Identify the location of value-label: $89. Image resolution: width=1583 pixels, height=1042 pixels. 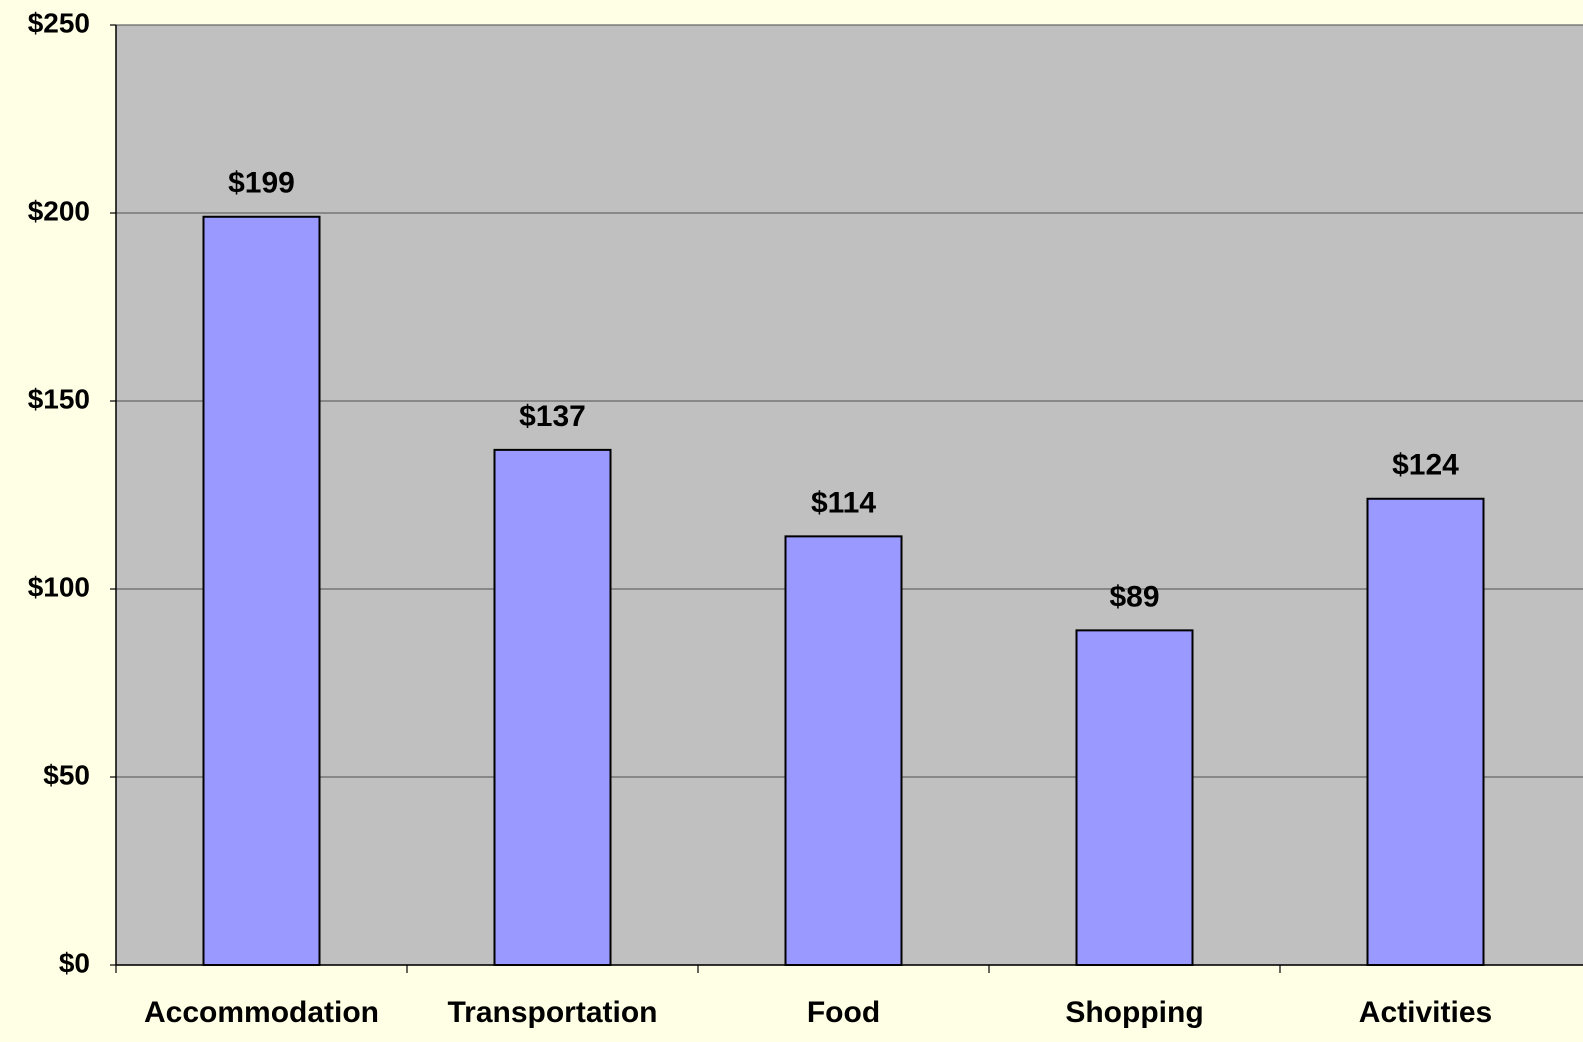
(1134, 596).